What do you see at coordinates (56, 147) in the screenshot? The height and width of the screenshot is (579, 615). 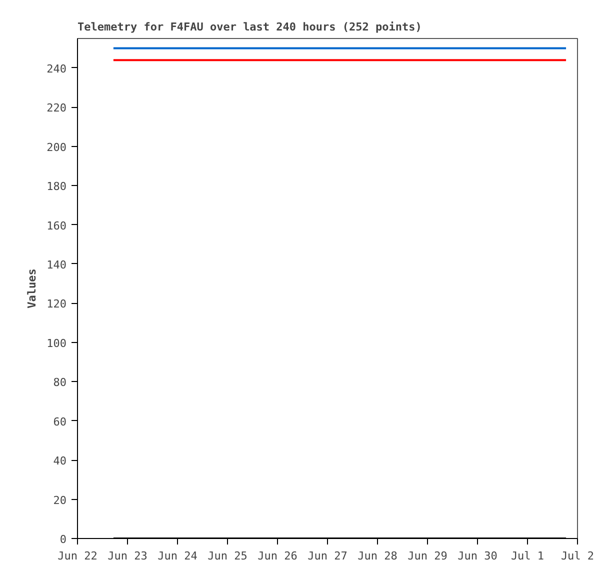 I see `y-tick-label: 200` at bounding box center [56, 147].